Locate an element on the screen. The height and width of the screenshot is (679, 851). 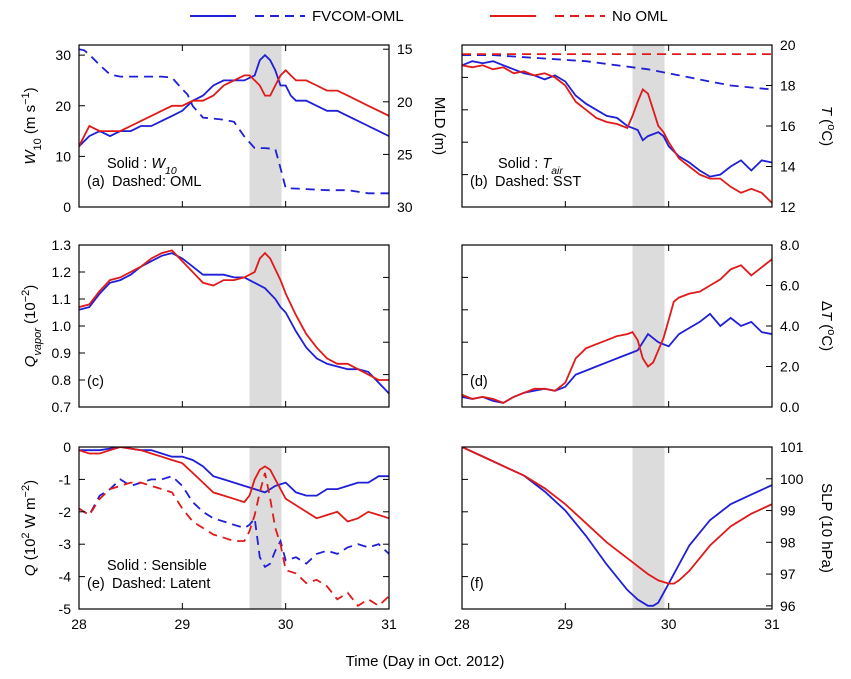
y-left-tick-label: 1.0 is located at coordinates (62, 326).